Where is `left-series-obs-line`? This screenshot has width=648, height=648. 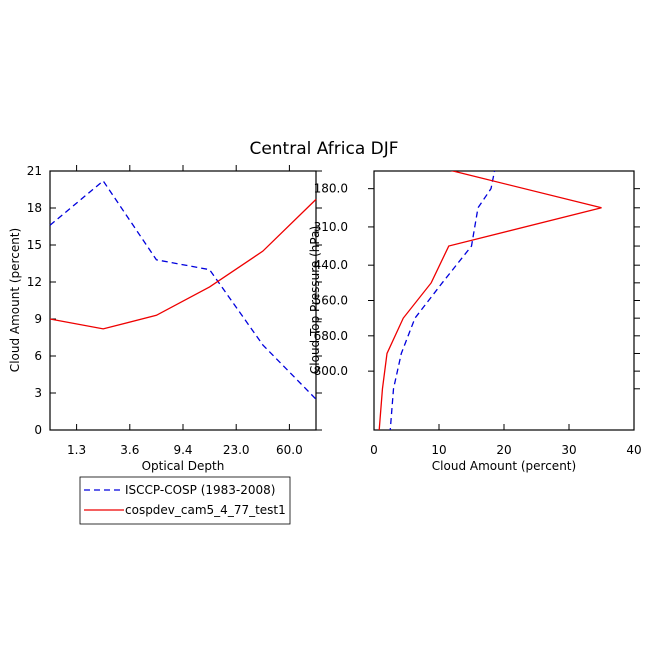
left-series-obs-line is located at coordinates (183, 289).